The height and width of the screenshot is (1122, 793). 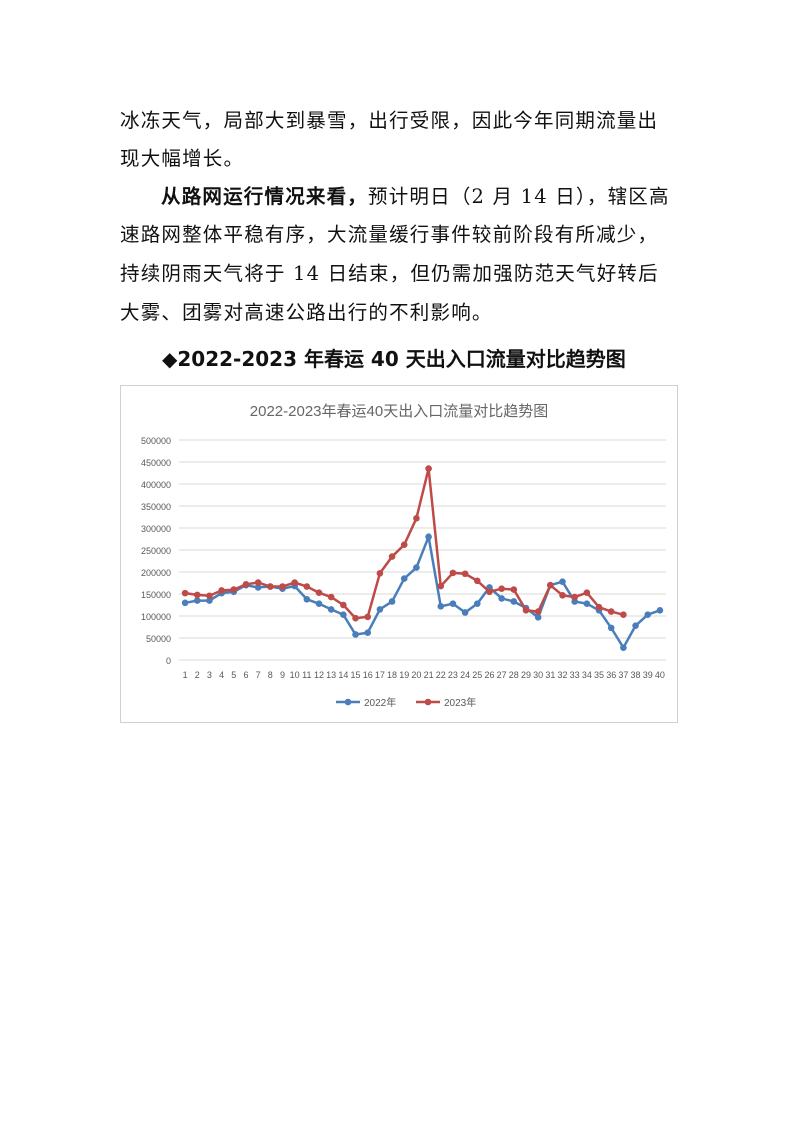 I want to click on y-tick-label: 200000, so click(x=156, y=573).